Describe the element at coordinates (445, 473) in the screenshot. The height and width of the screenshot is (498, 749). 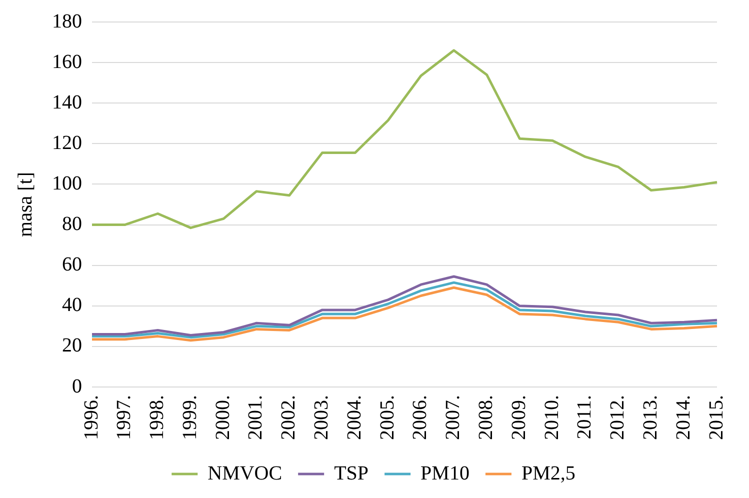
I see `legend-label: PM10` at that location.